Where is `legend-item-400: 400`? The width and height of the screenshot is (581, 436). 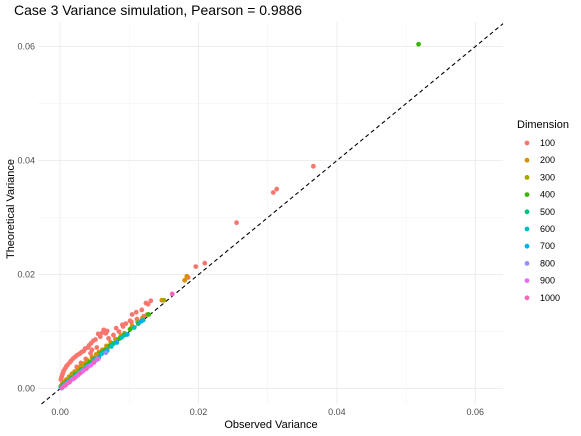
legend-item-400: 400 is located at coordinates (539, 195).